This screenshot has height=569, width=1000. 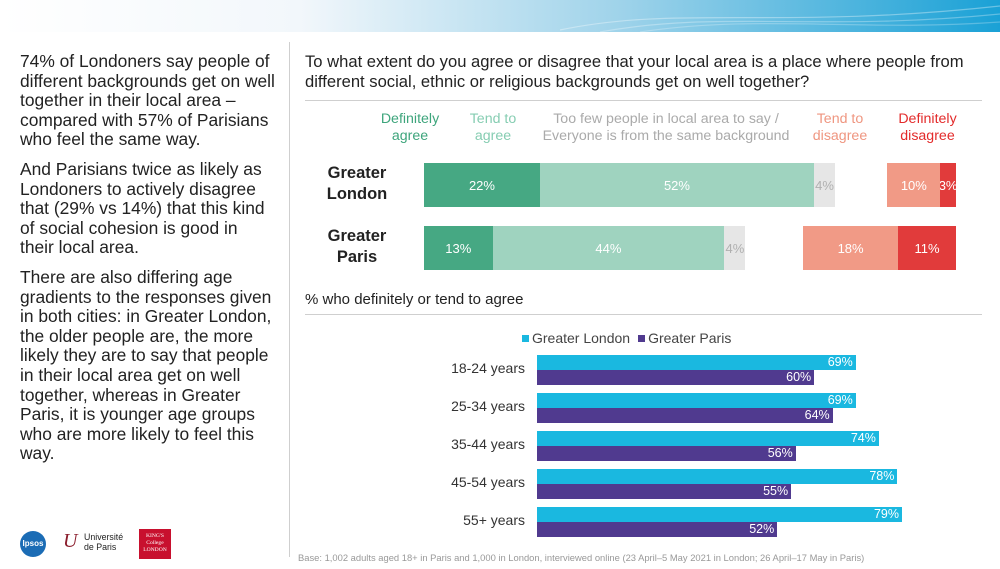 What do you see at coordinates (100, 547) in the screenshot?
I see `universite-logo-line-2: de Paris` at bounding box center [100, 547].